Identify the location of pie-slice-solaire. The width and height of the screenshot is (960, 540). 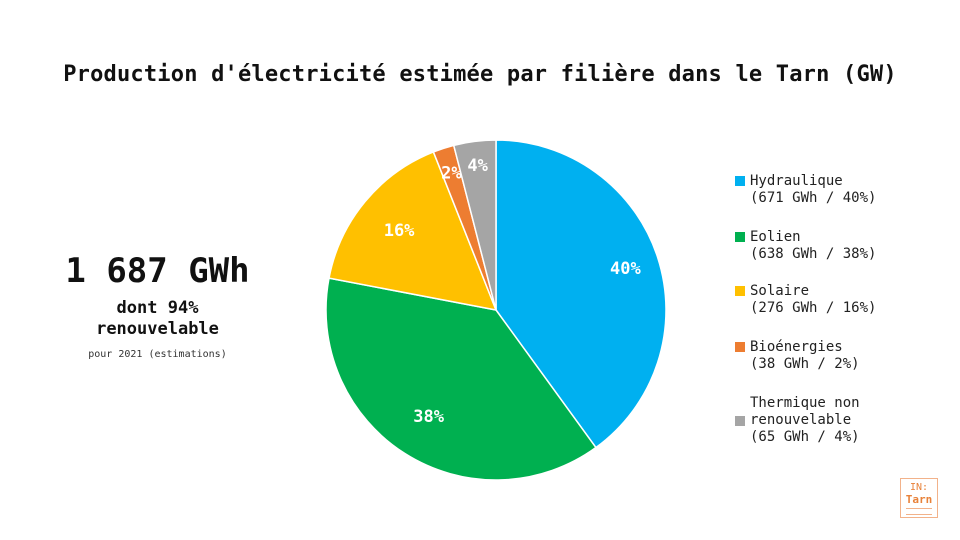
(413, 230).